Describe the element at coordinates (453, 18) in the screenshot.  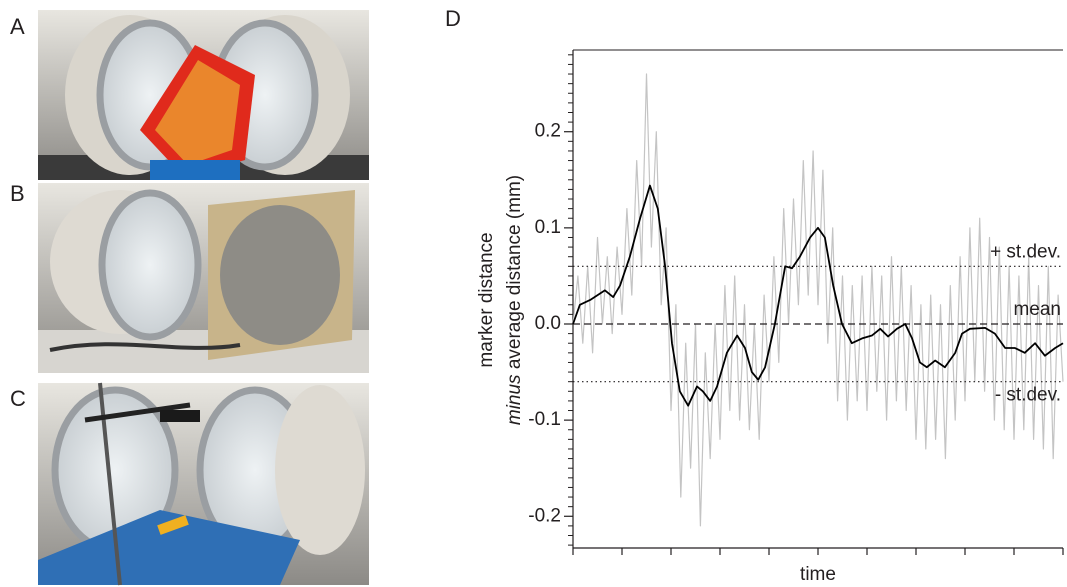
I see `panel-label: D` at that location.